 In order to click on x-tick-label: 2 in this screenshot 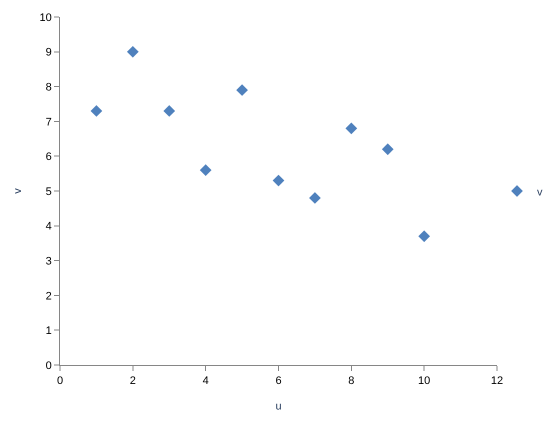, I will do `click(133, 381)`.